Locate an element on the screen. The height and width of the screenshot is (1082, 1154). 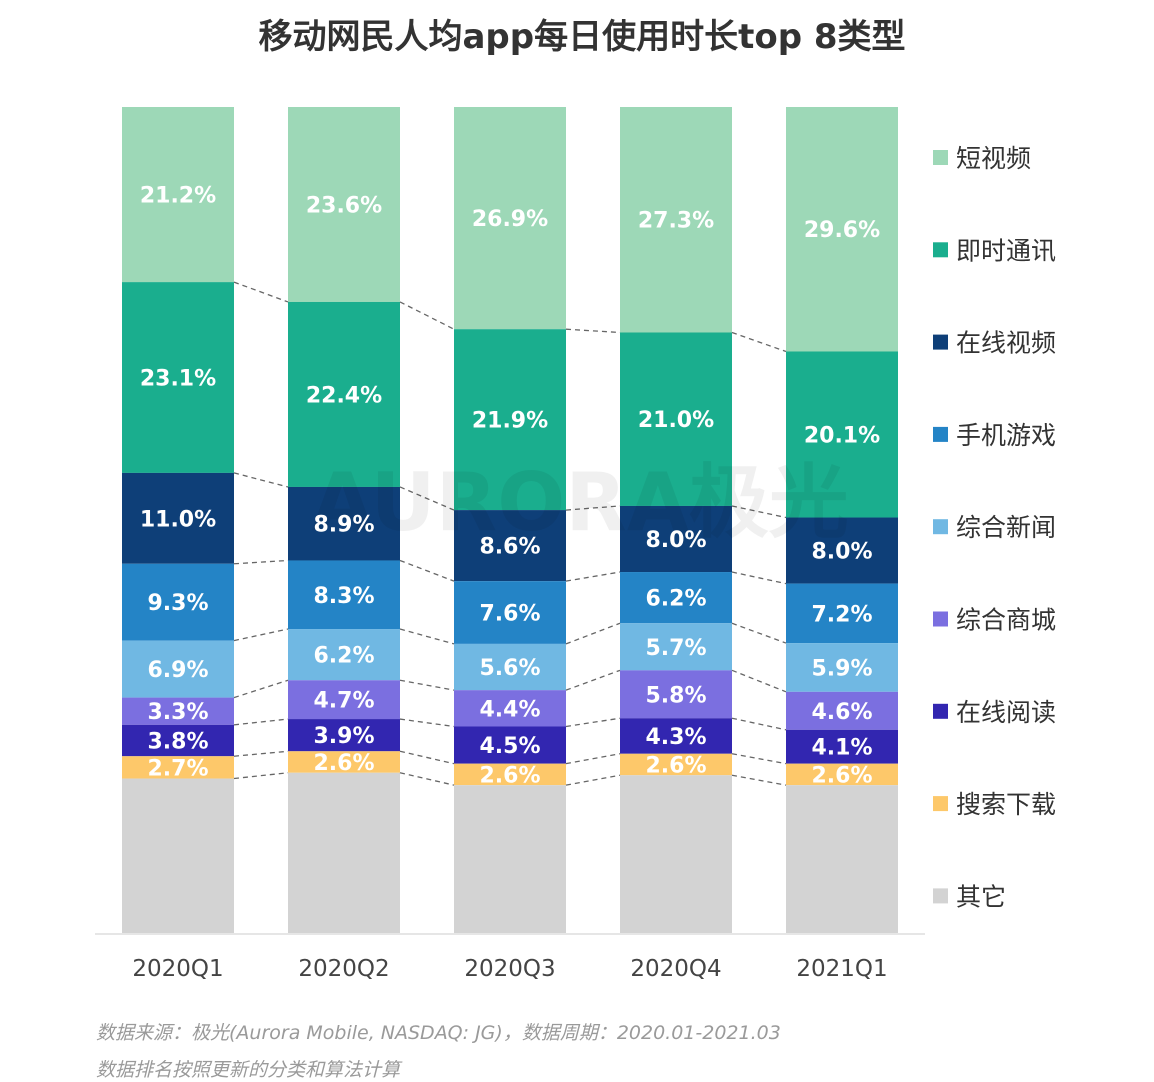
data-label: 6.9% is located at coordinates (177, 670).